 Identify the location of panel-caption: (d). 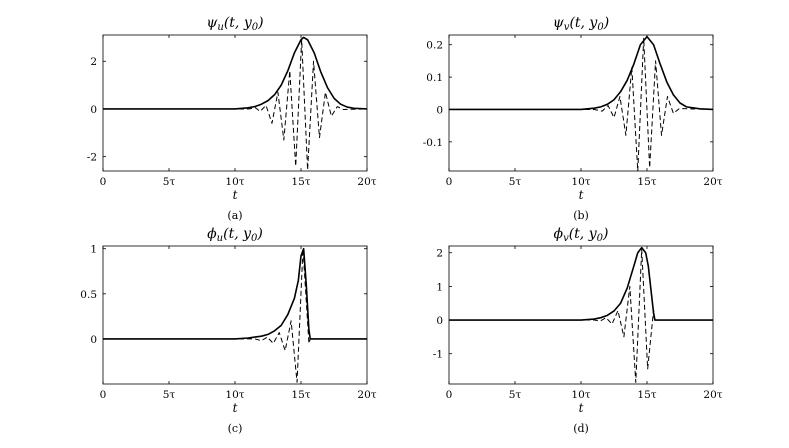
(581, 428).